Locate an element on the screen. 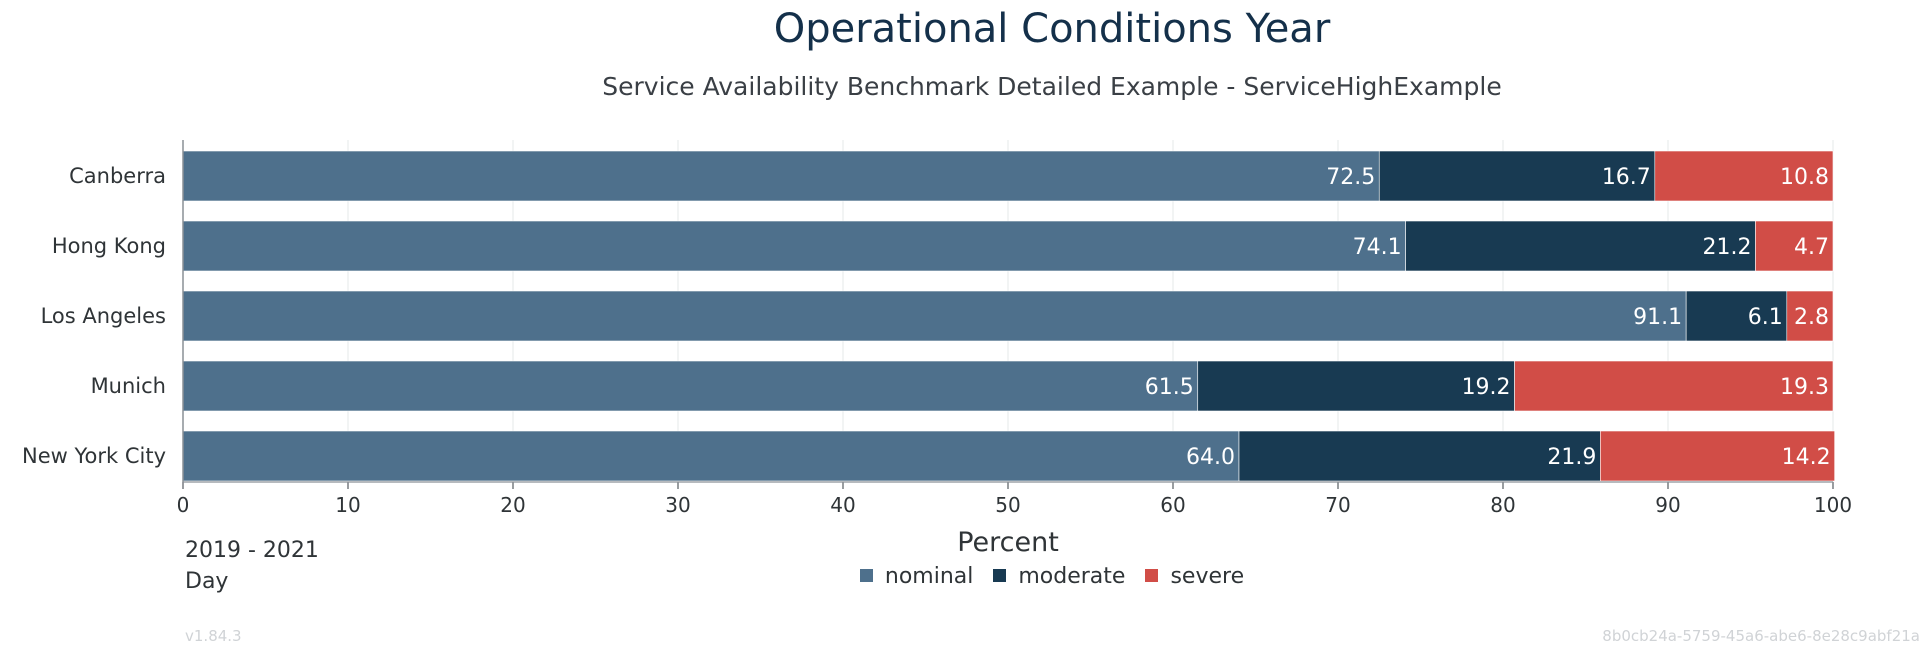 This screenshot has width=1920, height=670. x-tick-label: 10 is located at coordinates (347, 505).